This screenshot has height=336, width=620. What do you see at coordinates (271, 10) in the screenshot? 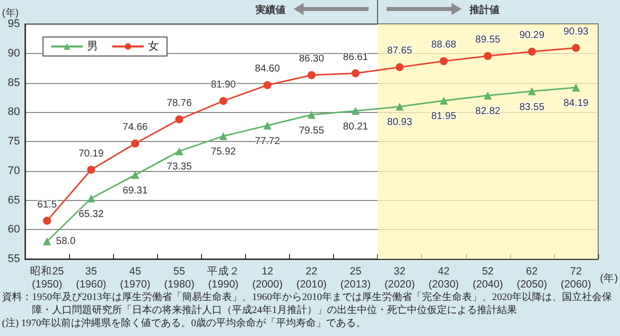
I see `text: 実績値` at bounding box center [271, 10].